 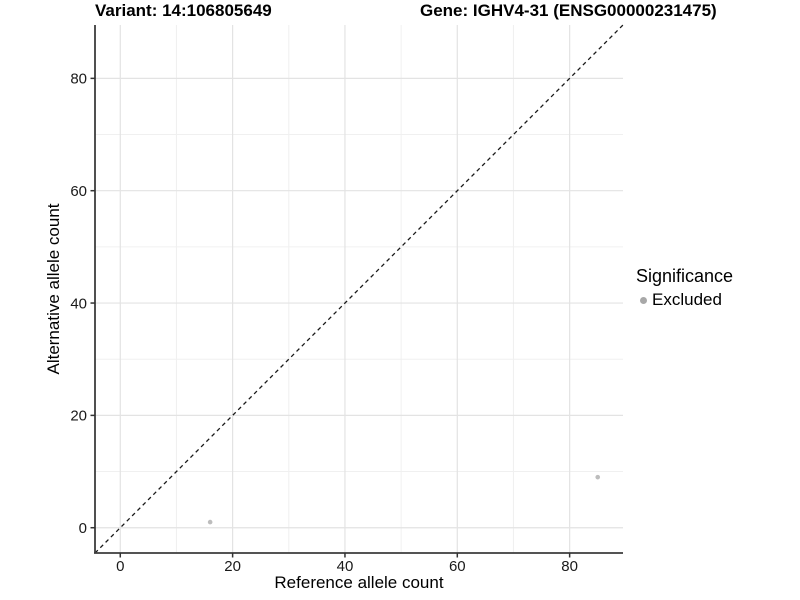 What do you see at coordinates (78, 303) in the screenshot?
I see `y-tick-label: 40` at bounding box center [78, 303].